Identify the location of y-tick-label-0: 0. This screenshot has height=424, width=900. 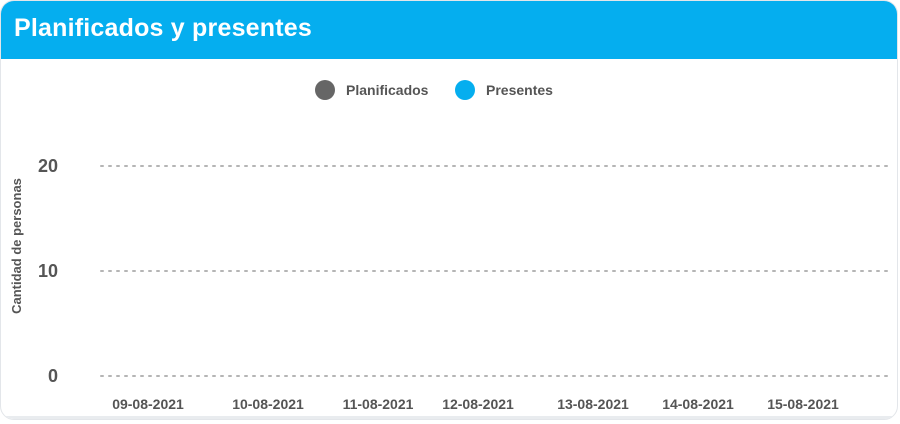
(53, 376).